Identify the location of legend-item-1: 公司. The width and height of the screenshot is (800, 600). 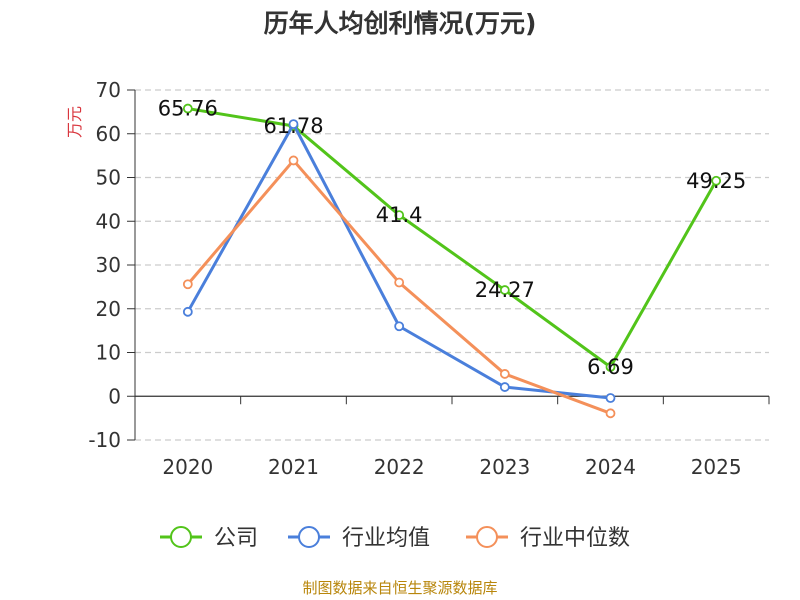
(209, 538).